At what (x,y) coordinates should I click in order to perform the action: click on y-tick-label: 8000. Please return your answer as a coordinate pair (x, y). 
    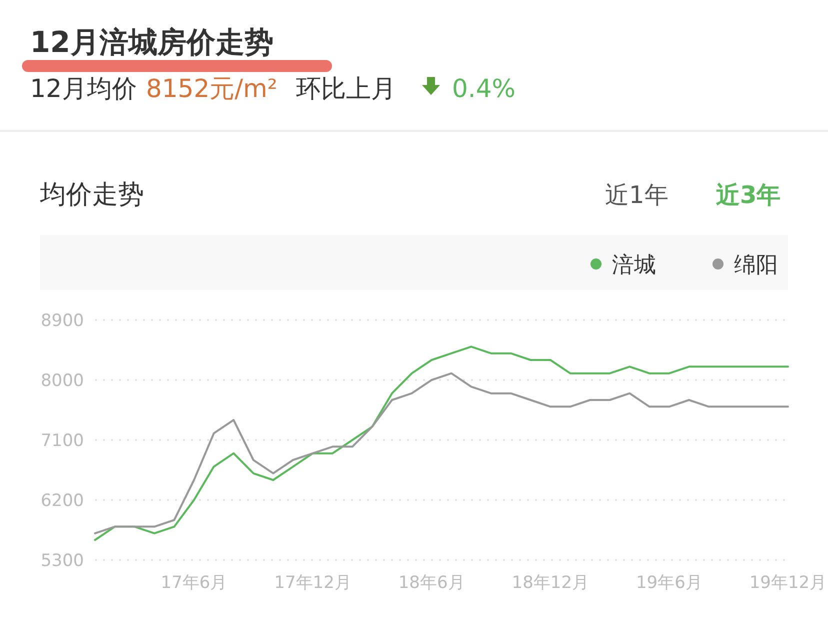
    Looking at the image, I should click on (62, 381).